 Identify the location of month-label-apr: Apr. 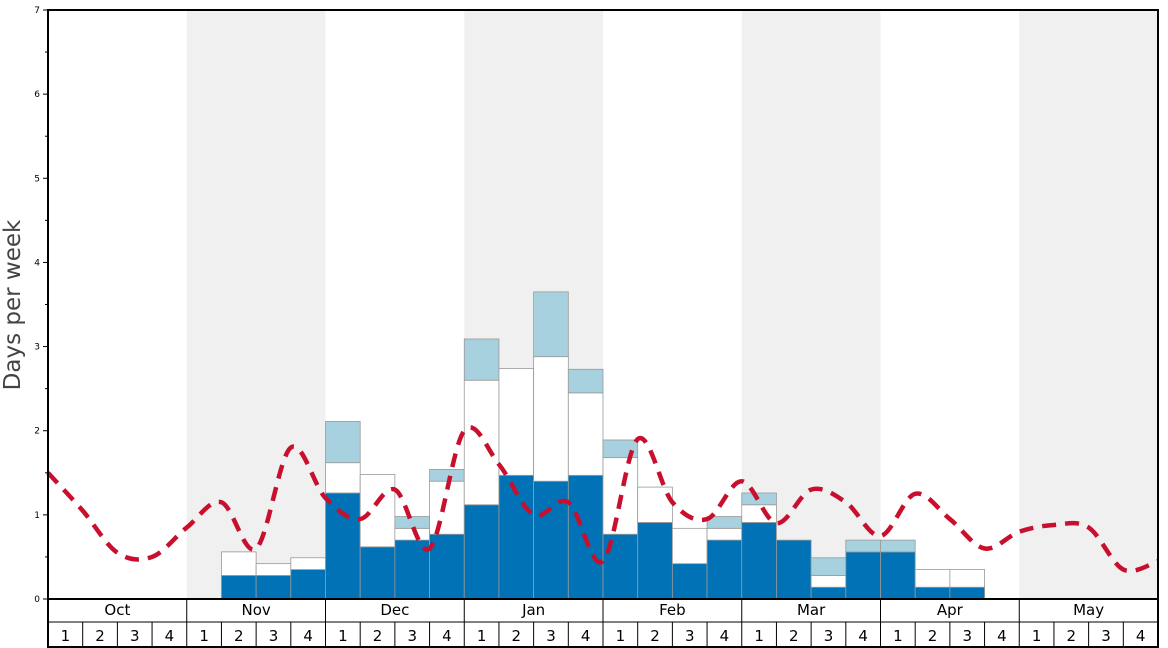
(950, 610).